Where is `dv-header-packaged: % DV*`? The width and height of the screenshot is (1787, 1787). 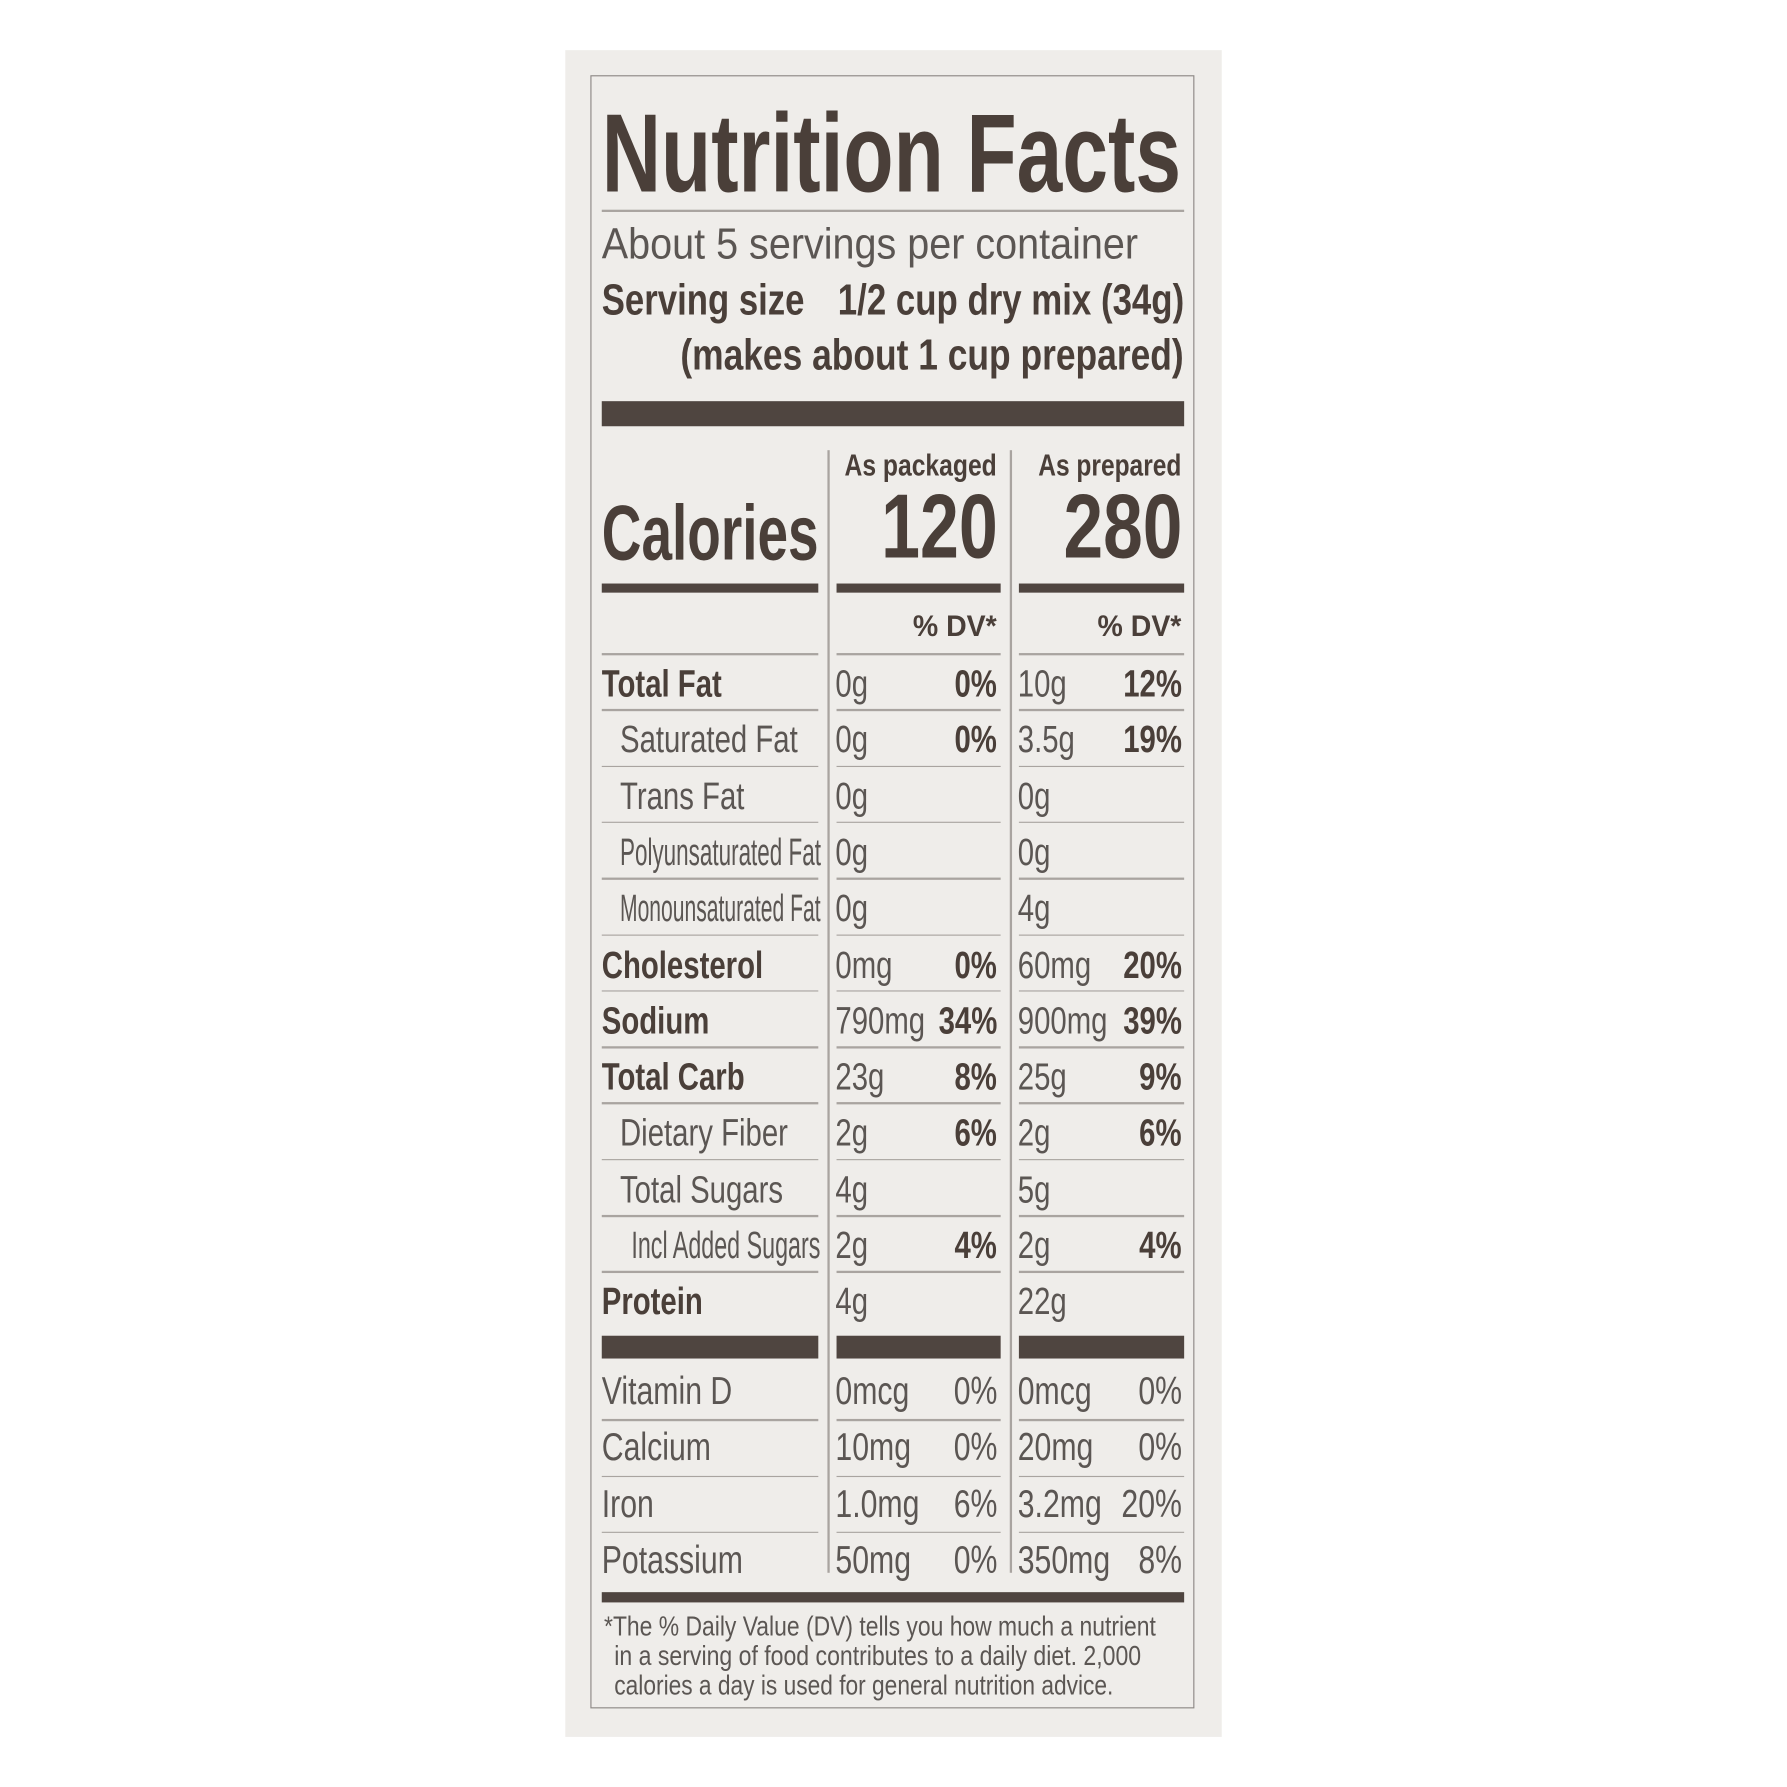
dv-header-packaged: % DV* is located at coordinates (955, 625).